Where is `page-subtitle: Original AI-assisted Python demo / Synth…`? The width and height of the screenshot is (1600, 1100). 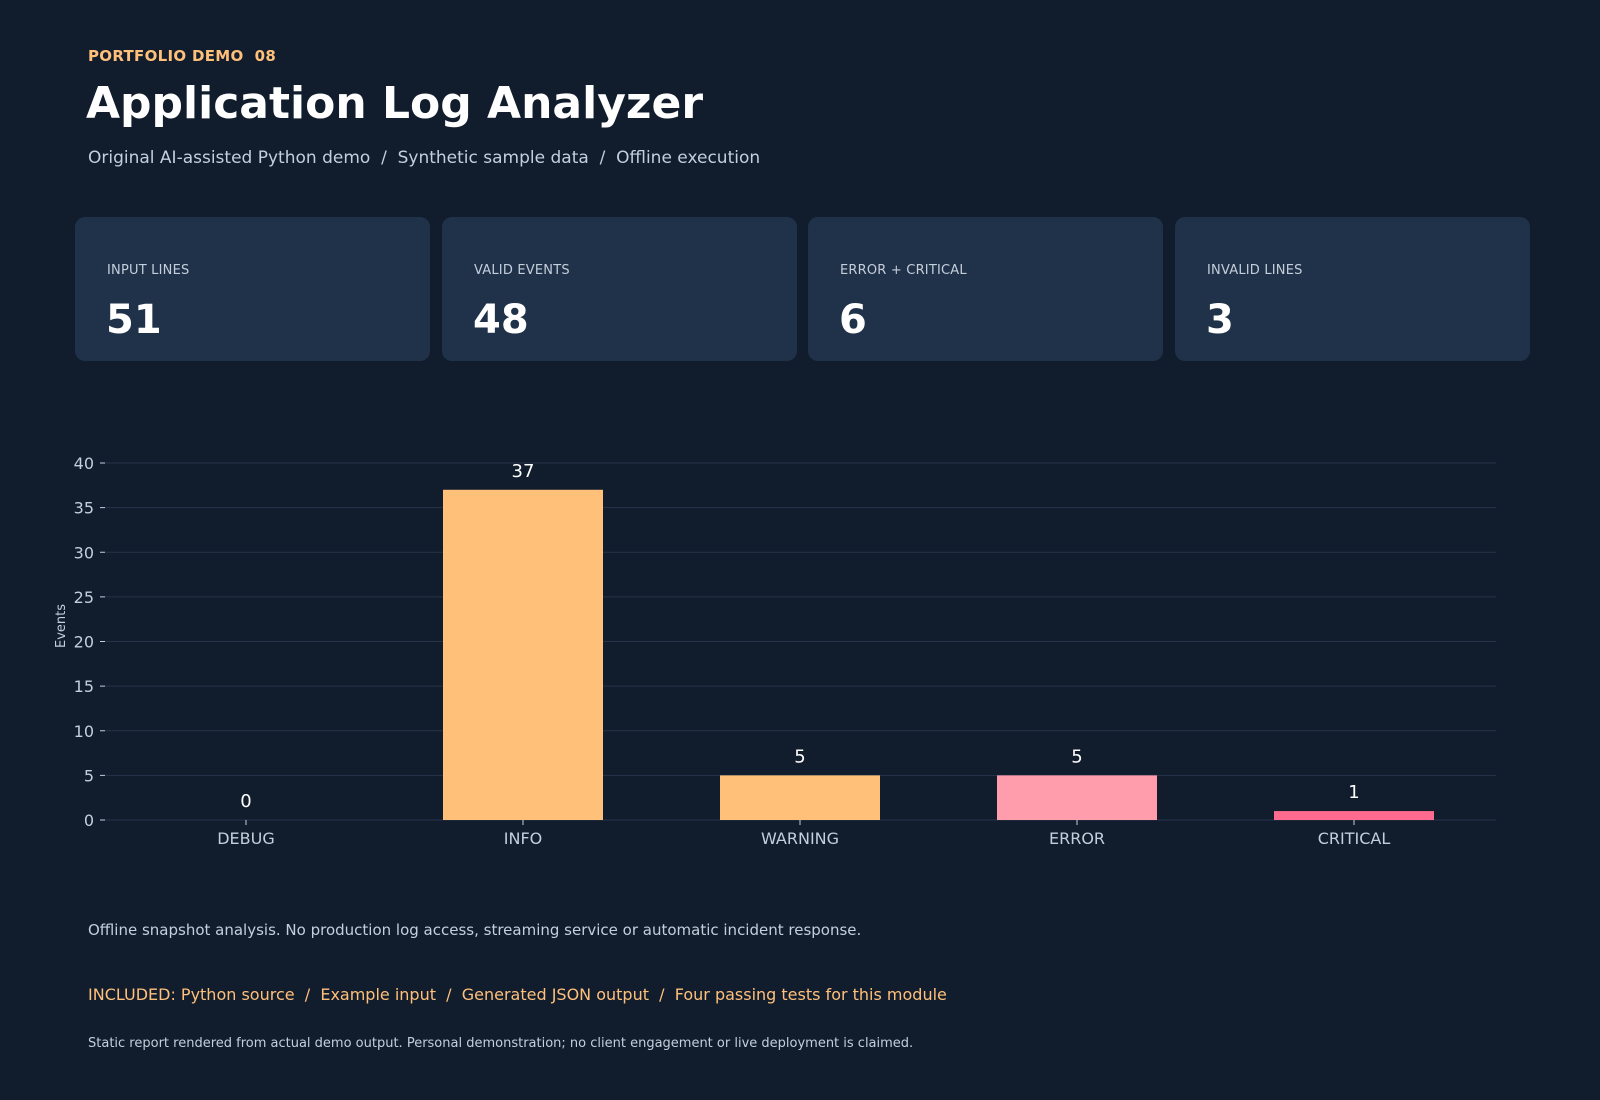 page-subtitle: Original AI-assisted Python demo / Synth… is located at coordinates (424, 158).